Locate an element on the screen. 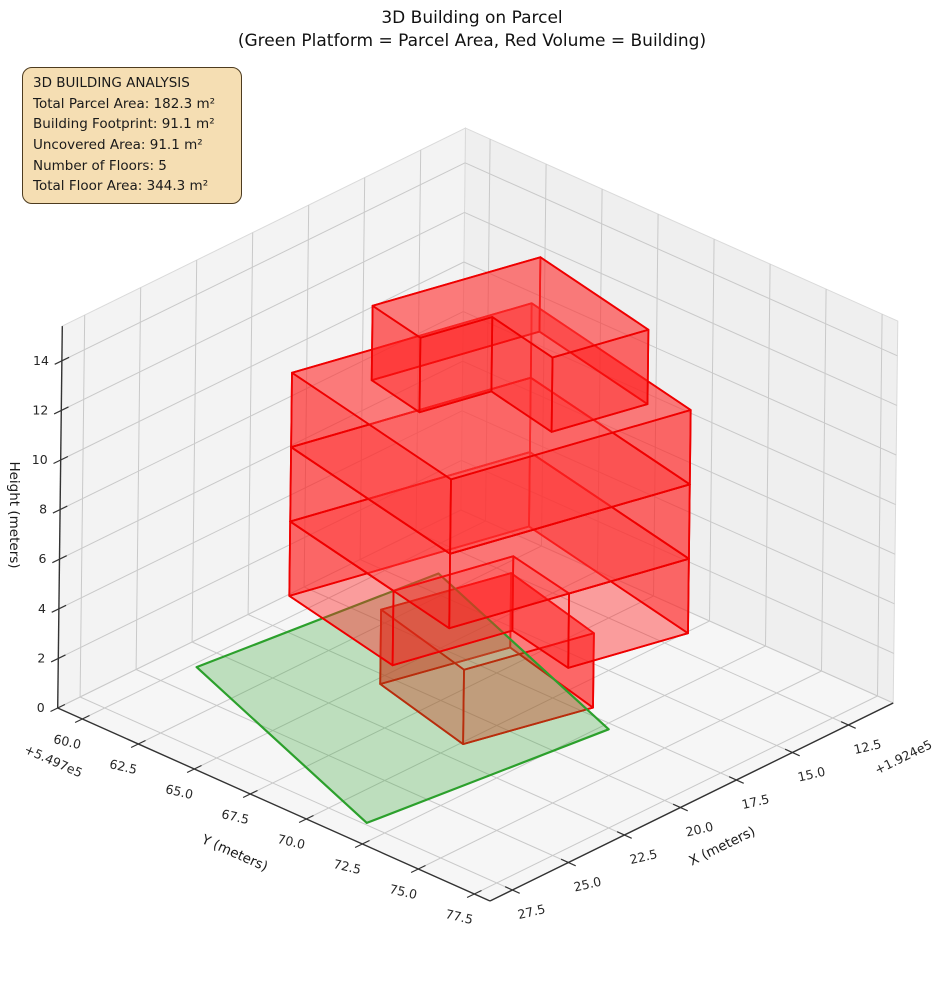  x-tick-label: 12.5 is located at coordinates (867, 746).